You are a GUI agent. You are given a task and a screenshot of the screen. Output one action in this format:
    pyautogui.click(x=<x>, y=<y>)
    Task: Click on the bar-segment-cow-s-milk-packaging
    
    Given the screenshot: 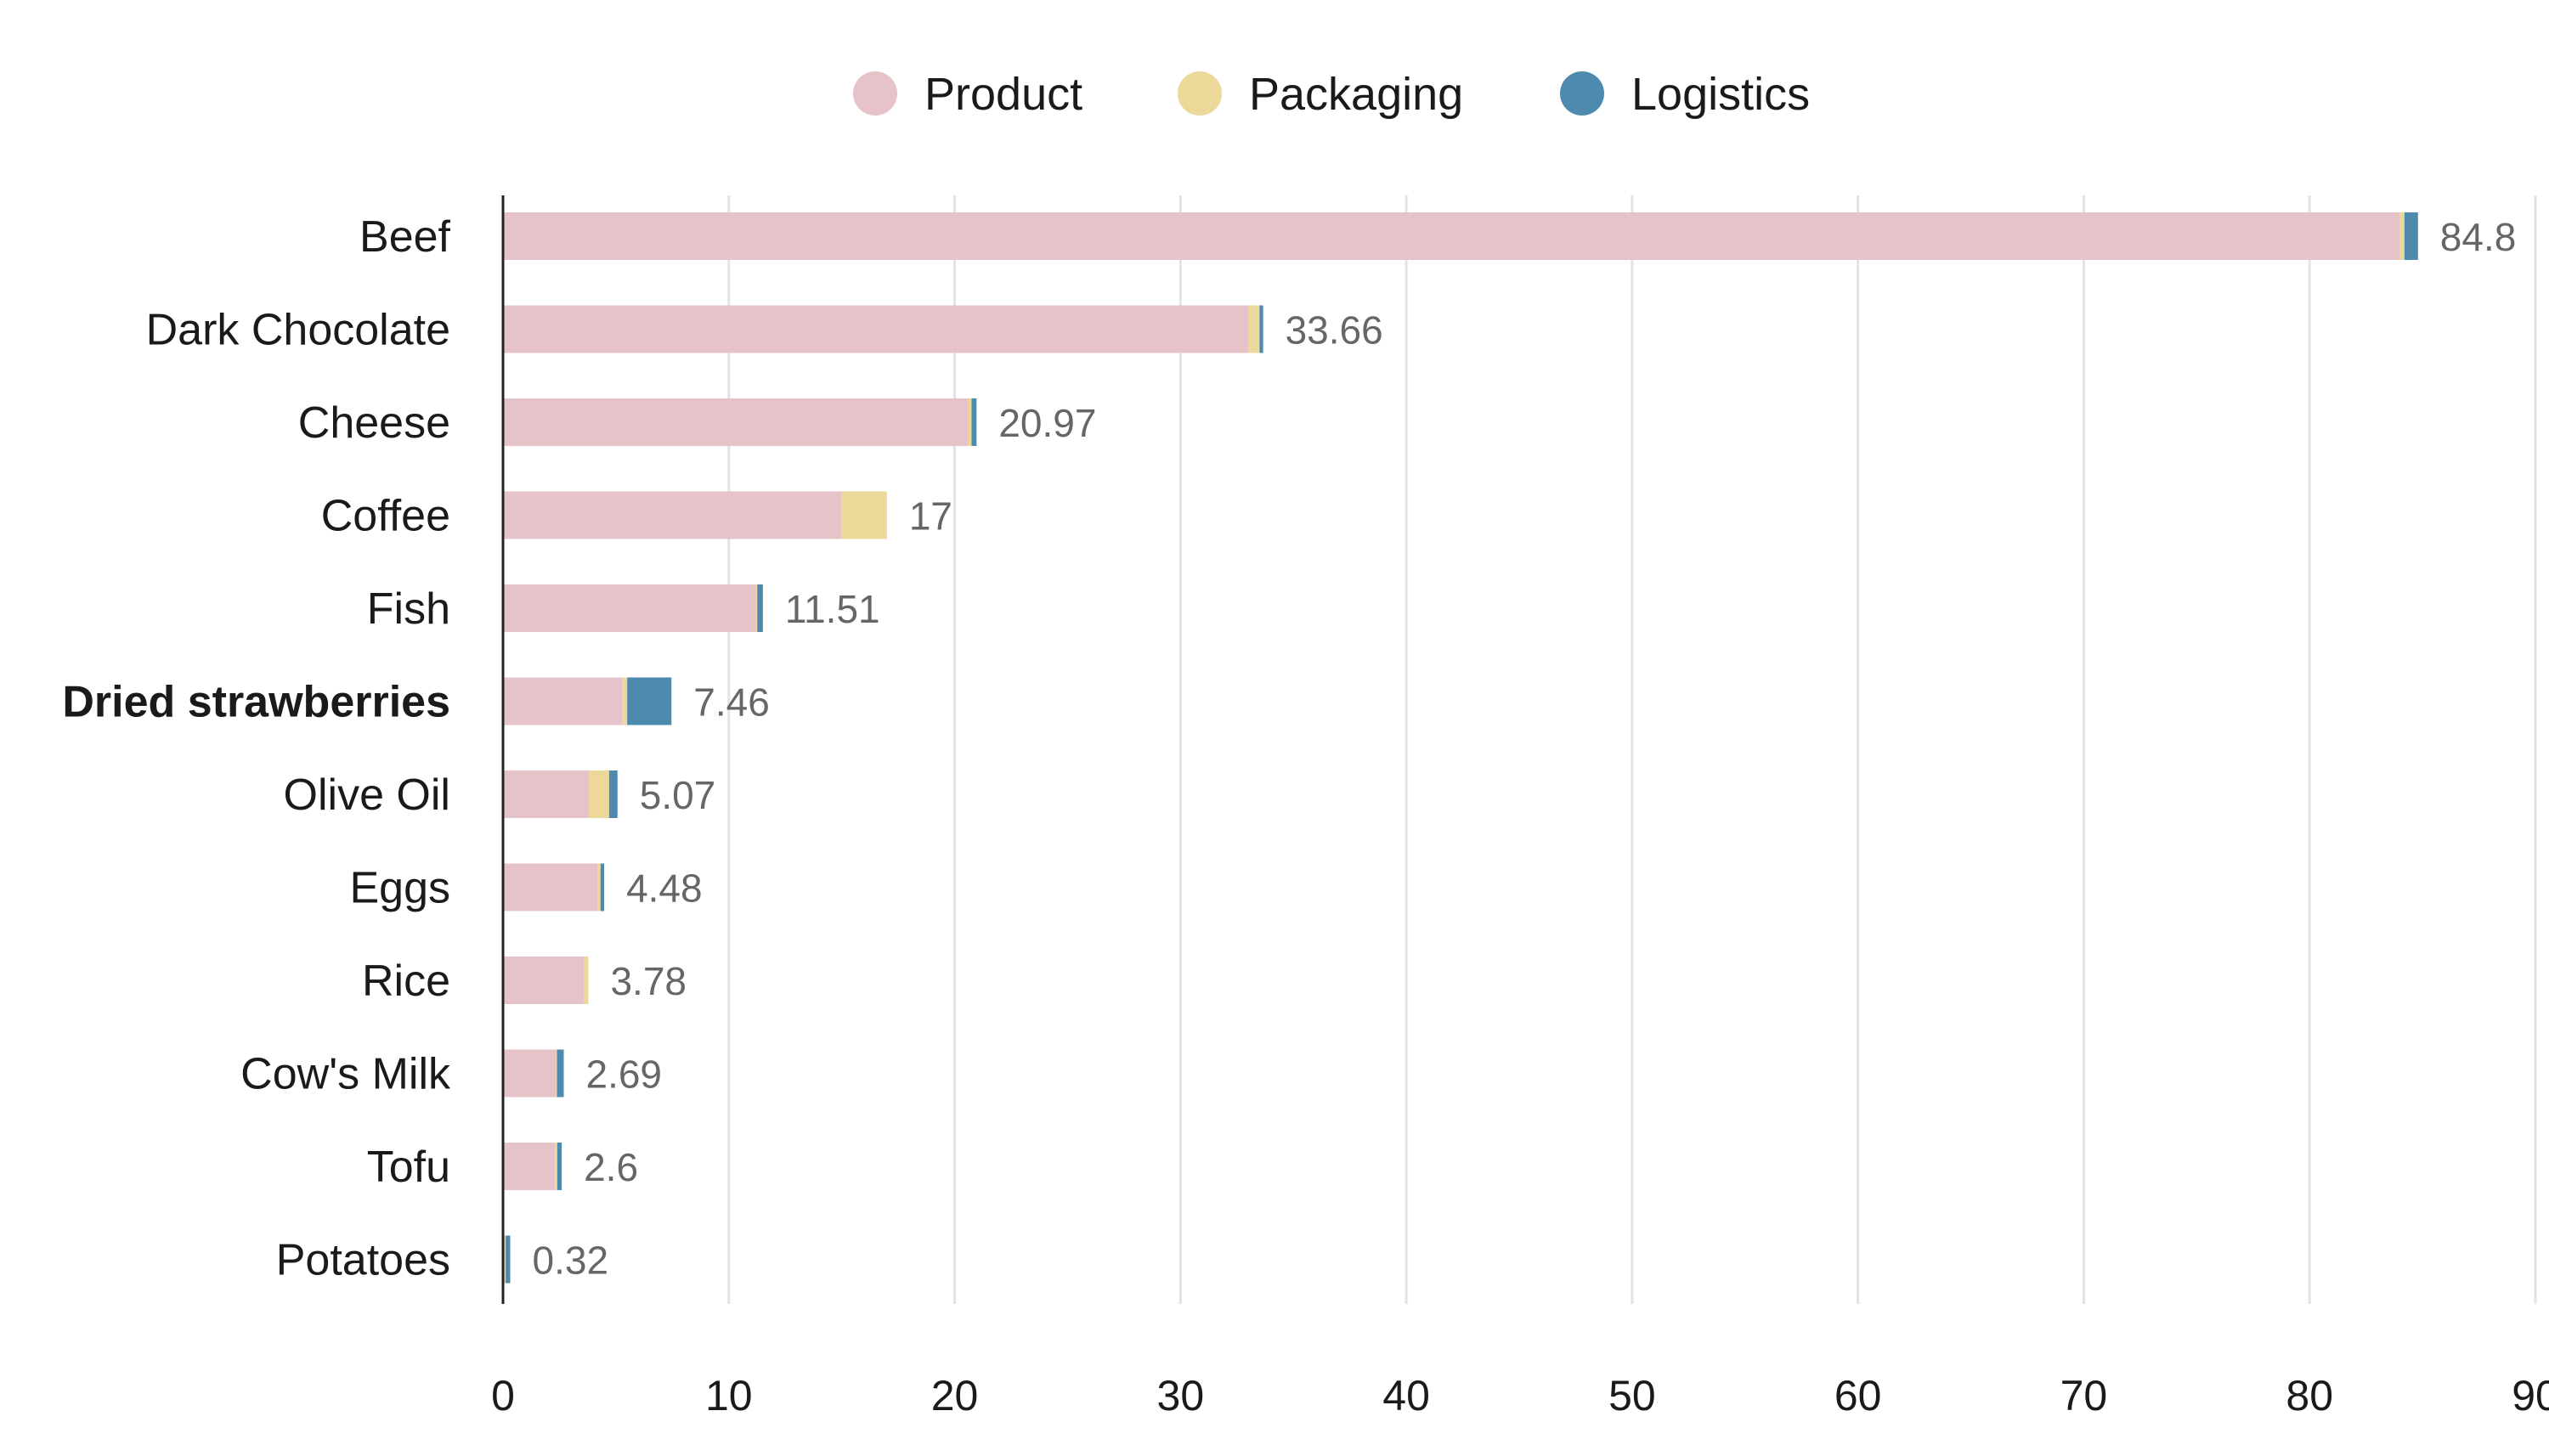 What is the action you would take?
    pyautogui.click(x=556, y=1073)
    